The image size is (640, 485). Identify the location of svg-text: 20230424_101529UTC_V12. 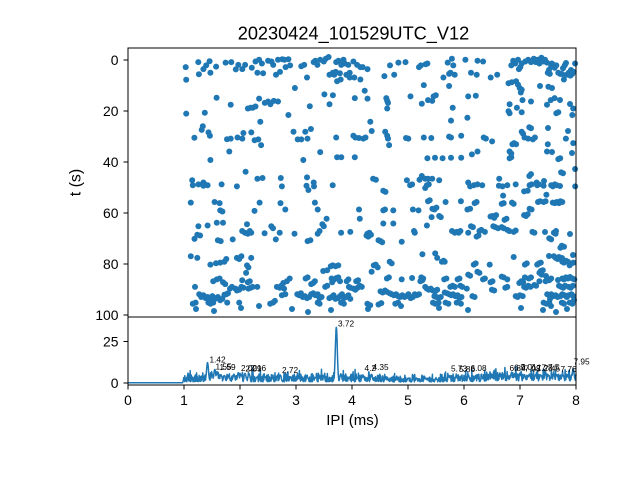
(354, 34).